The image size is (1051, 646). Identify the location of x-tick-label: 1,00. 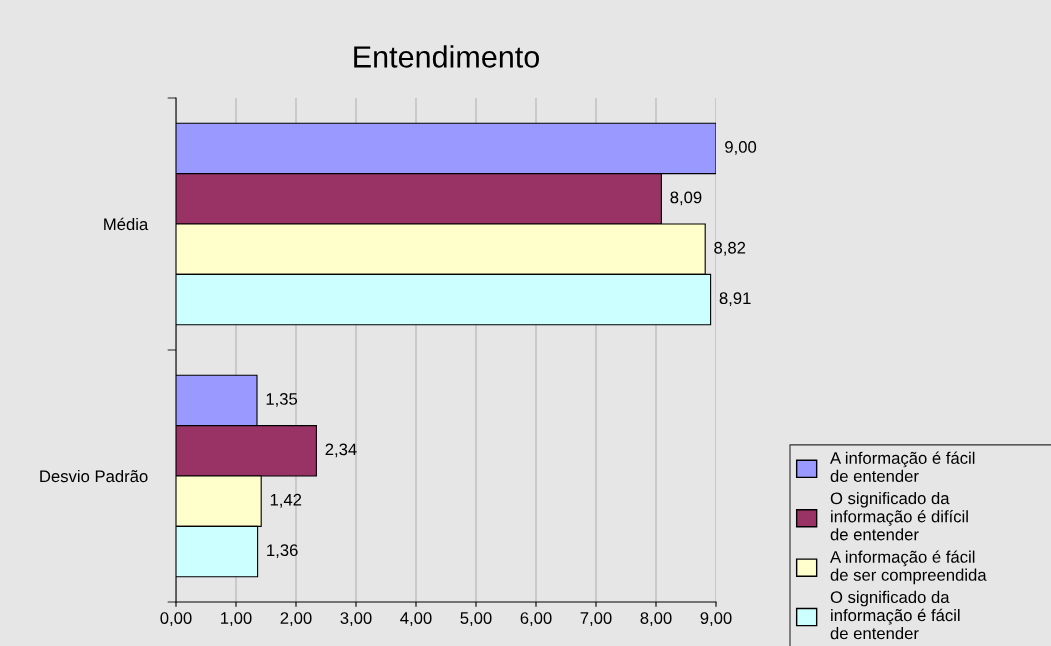
(236, 619).